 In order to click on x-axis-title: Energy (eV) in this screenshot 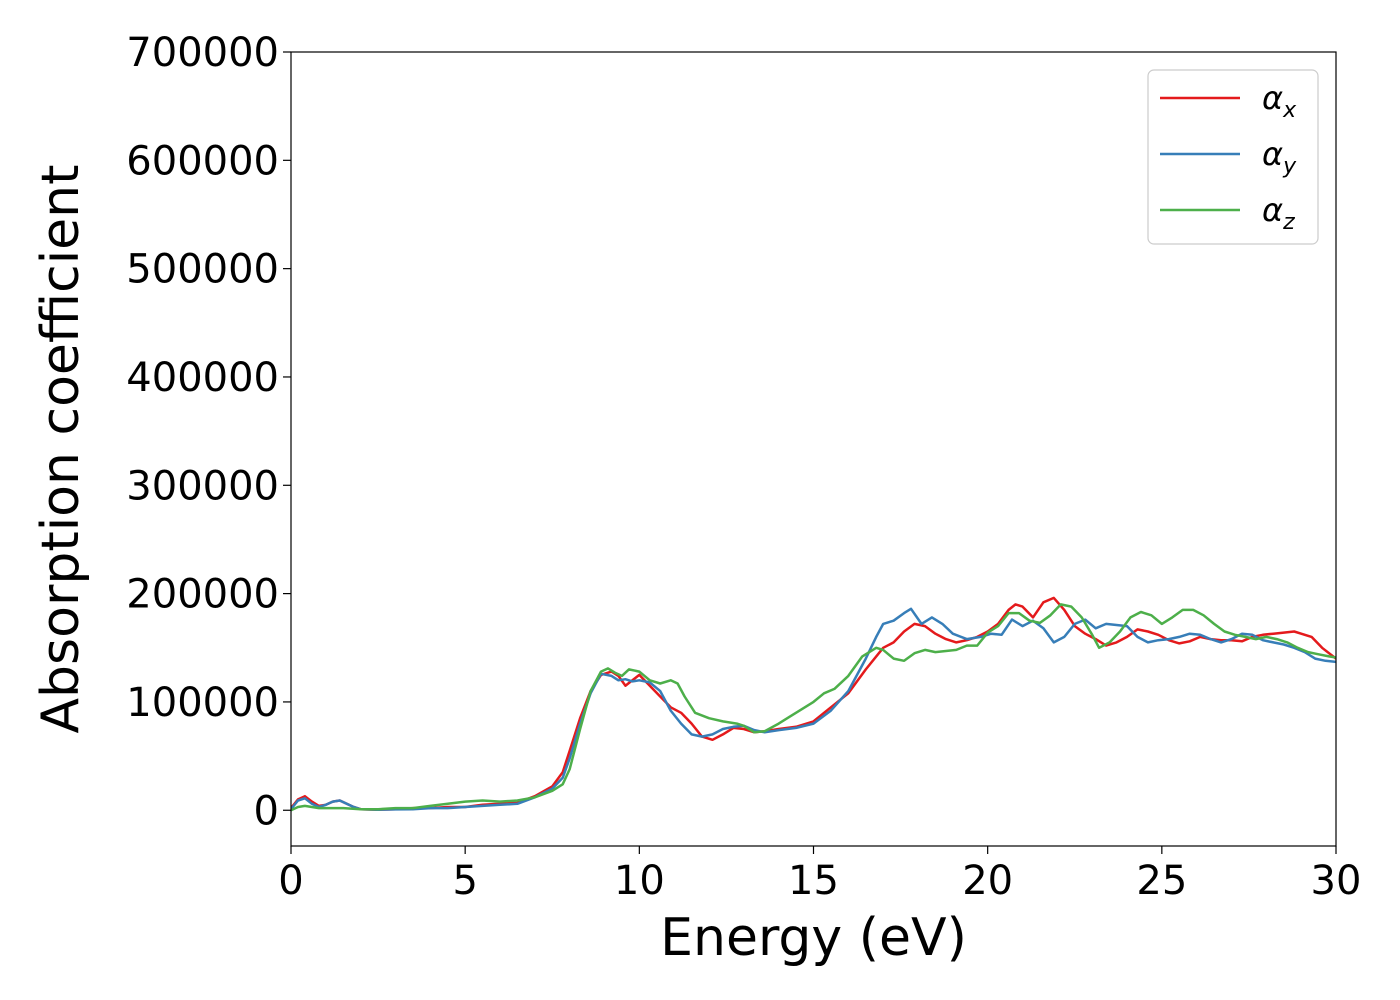, I will do `click(813, 938)`.